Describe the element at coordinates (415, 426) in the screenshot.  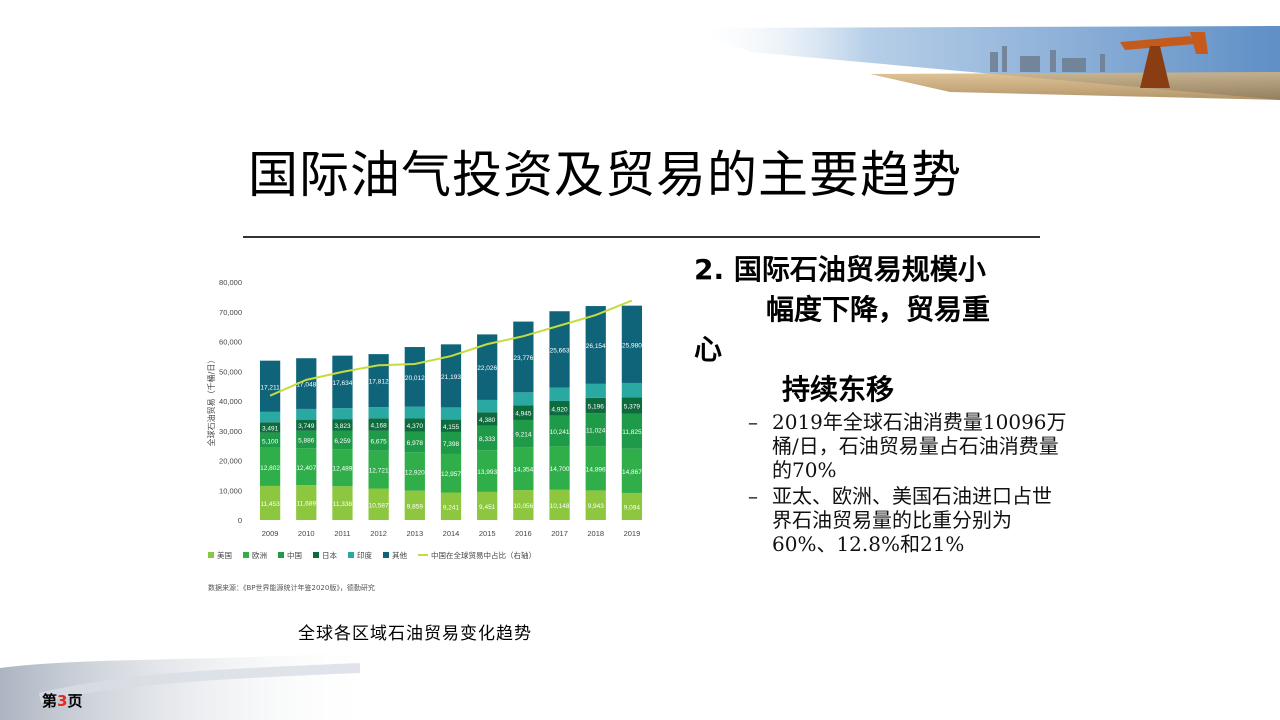
I see `data-label: 4,370` at that location.